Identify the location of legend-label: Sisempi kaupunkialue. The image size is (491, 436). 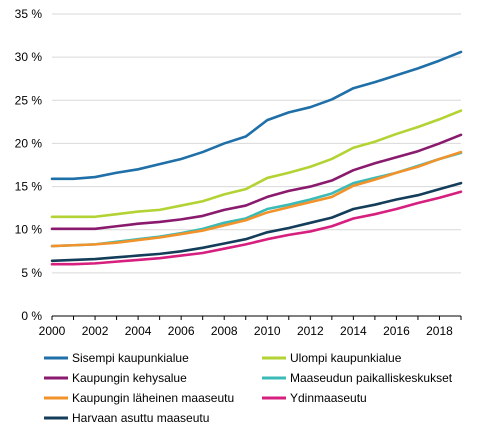
(130, 358).